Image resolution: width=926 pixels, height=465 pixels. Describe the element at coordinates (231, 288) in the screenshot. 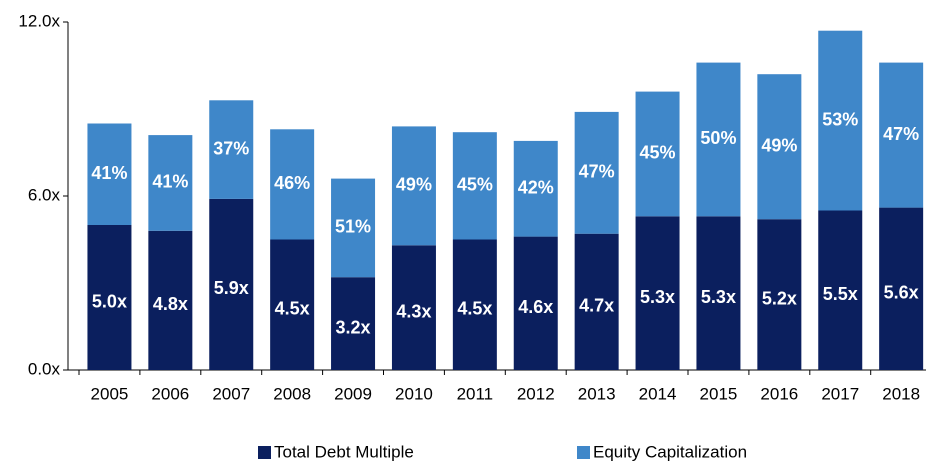

I see `data-label: 5.9x` at that location.